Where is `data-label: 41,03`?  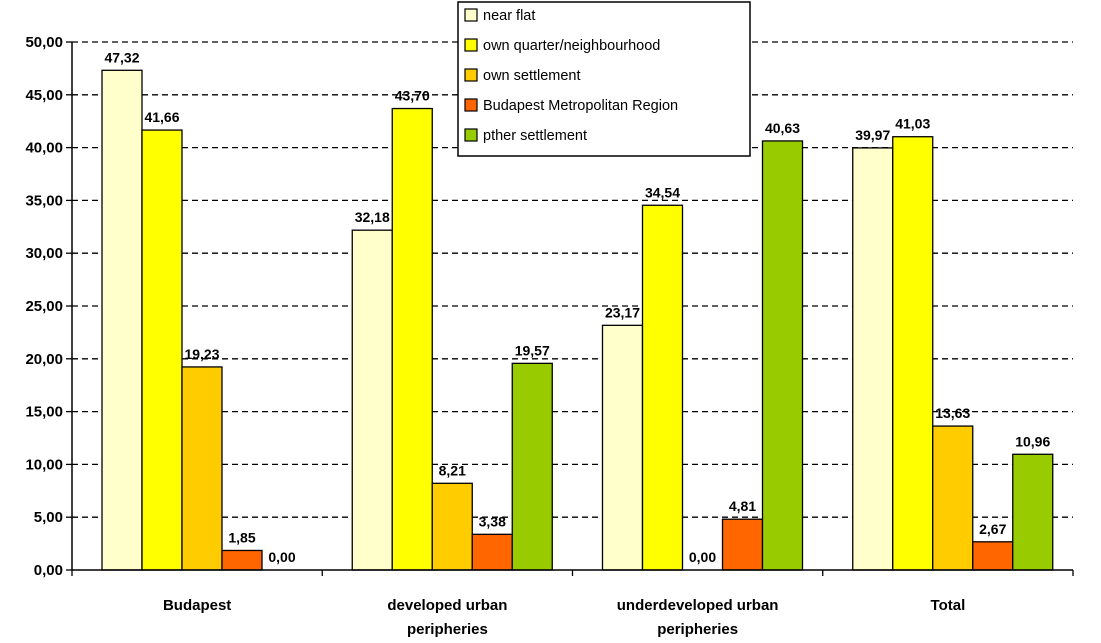
data-label: 41,03 is located at coordinates (912, 124).